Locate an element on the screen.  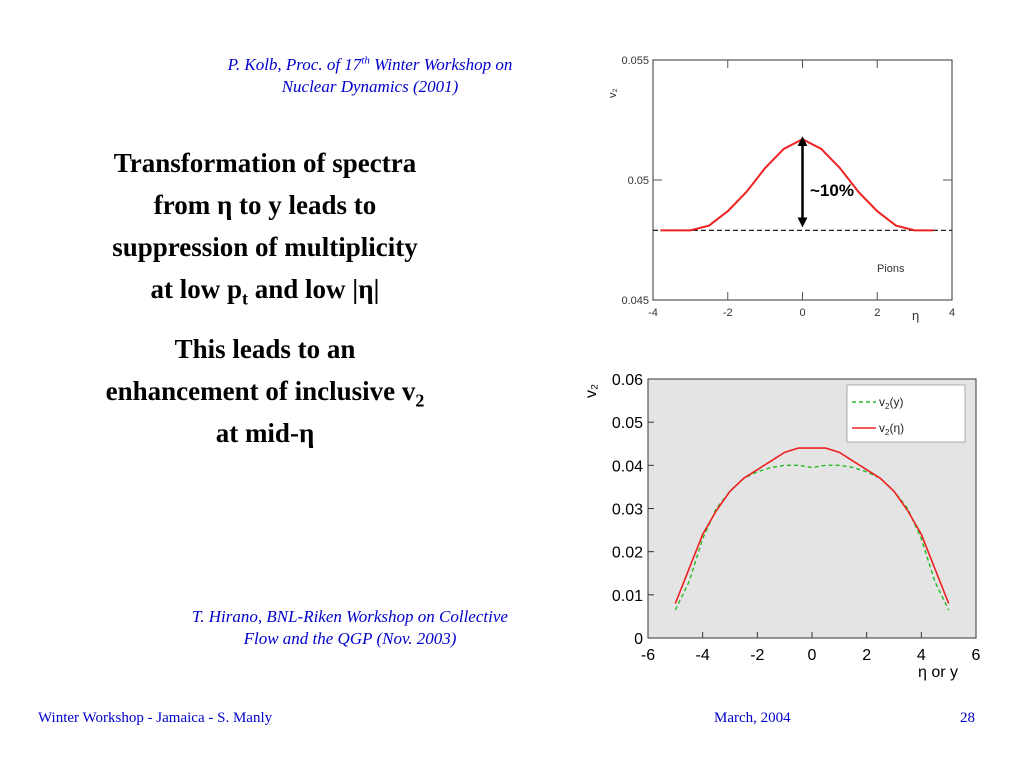
chart1-y-tick-label: 0.055 is located at coordinates (635, 61).